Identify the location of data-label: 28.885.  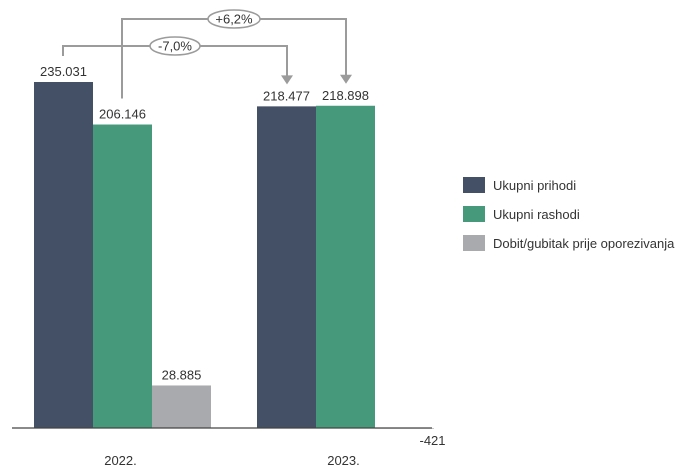
(182, 374).